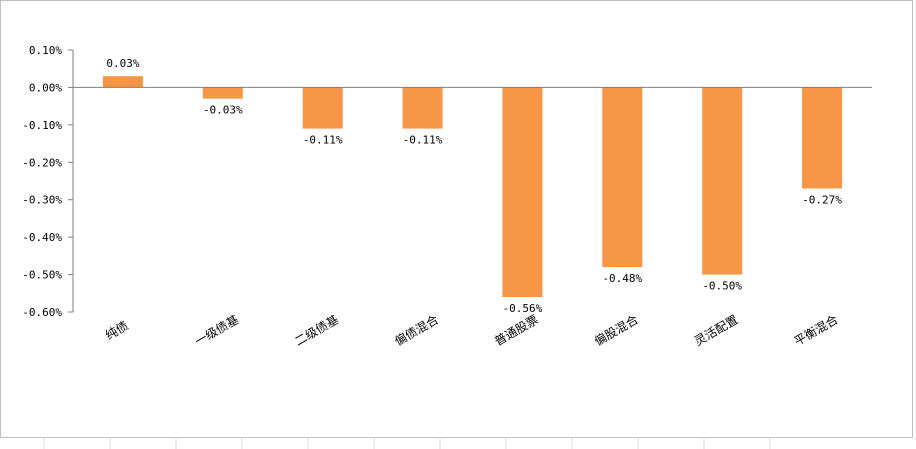 This screenshot has width=916, height=449. I want to click on data-label: -0.27%, so click(822, 199).